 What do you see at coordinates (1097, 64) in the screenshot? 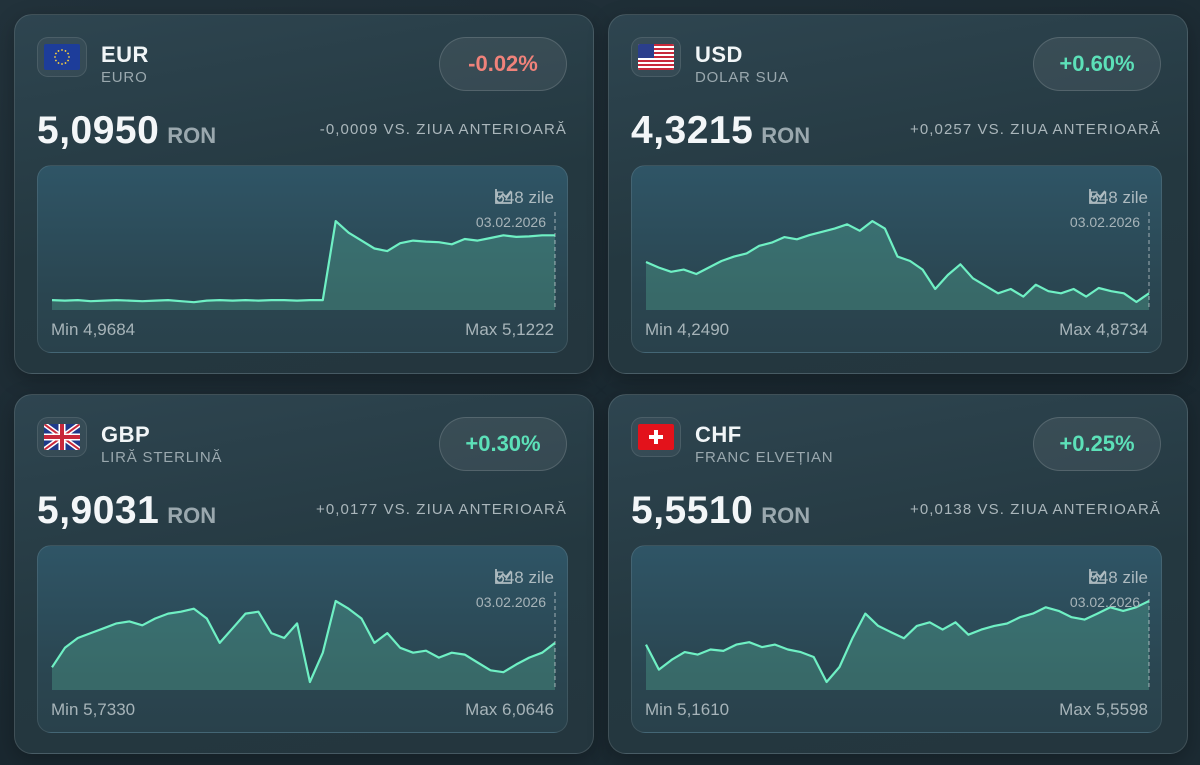
I see `change-percent-badge: +0.60%` at bounding box center [1097, 64].